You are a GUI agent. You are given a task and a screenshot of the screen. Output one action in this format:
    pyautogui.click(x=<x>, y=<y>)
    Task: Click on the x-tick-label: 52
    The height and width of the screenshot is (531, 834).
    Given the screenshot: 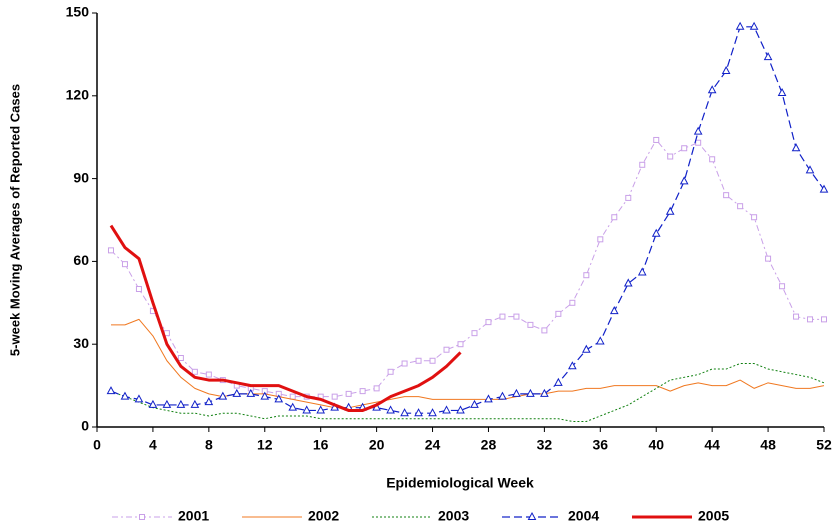 What is the action you would take?
    pyautogui.click(x=824, y=445)
    